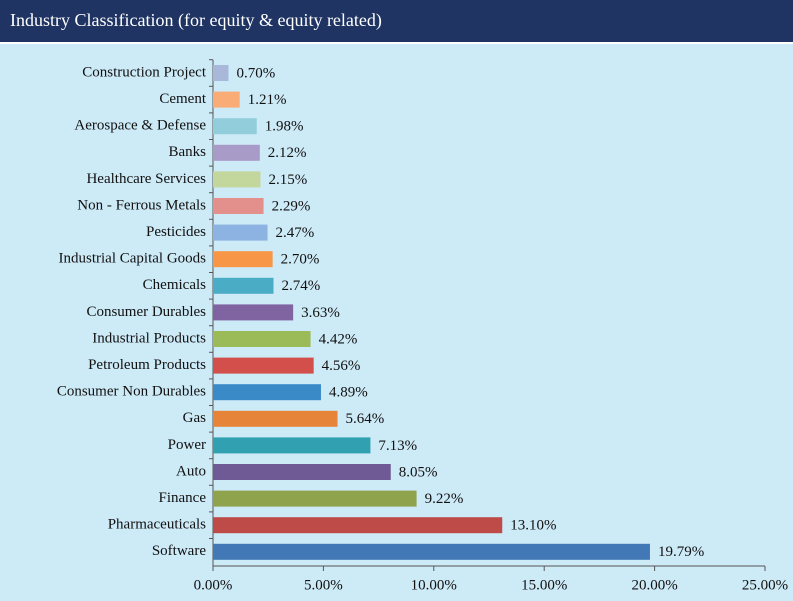 The image size is (793, 601). Describe the element at coordinates (187, 445) in the screenshot. I see `y-tick-label: Power` at that location.